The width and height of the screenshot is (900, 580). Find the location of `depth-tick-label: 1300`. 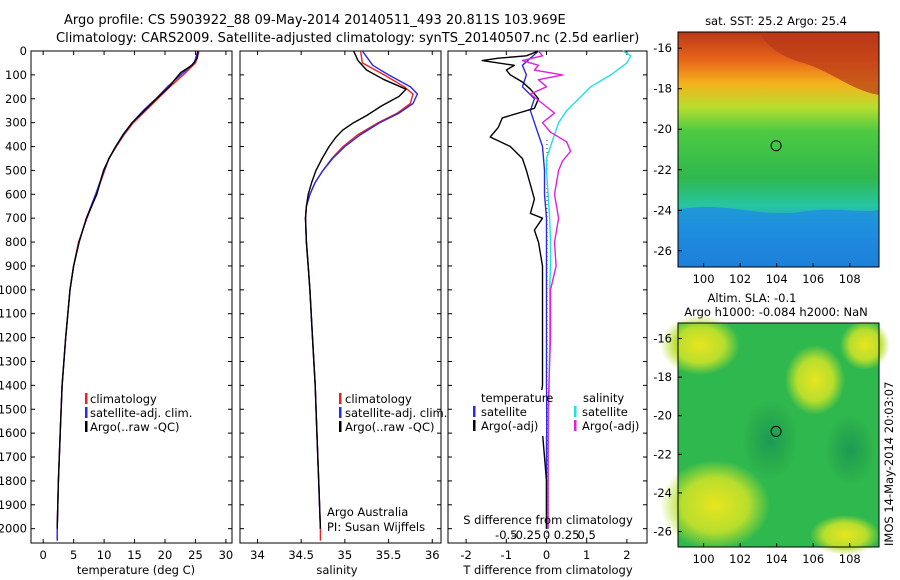

depth-tick-label: 1300 is located at coordinates (13, 361).